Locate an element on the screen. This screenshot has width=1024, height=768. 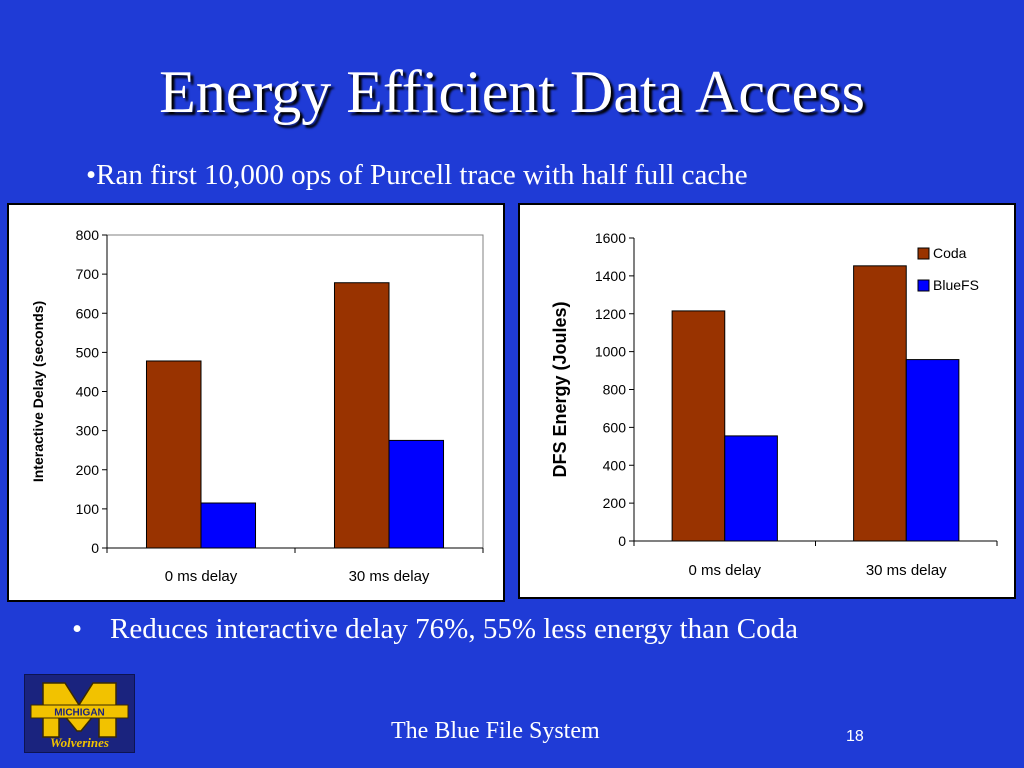
svg-text: MICHIGAN is located at coordinates (79, 713).